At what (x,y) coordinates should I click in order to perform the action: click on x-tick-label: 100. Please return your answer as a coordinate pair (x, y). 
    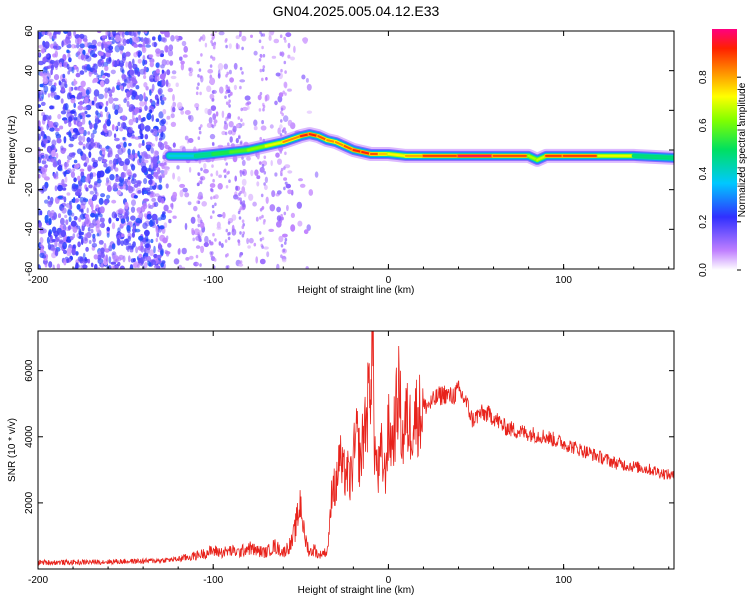
    Looking at the image, I should click on (563, 580).